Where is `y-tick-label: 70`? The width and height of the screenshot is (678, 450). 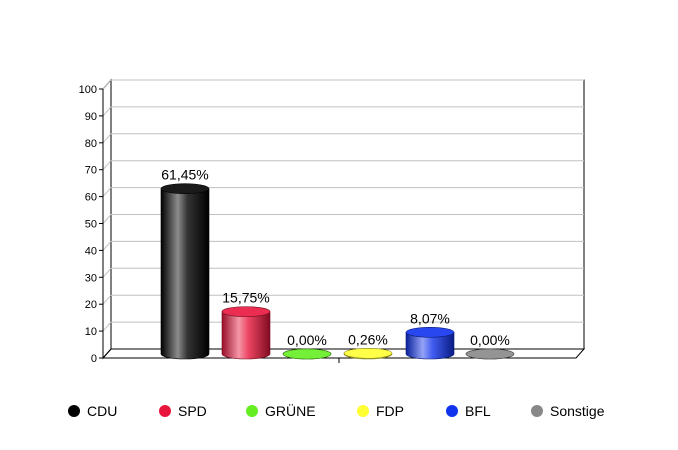 y-tick-label: 70 is located at coordinates (91, 171).